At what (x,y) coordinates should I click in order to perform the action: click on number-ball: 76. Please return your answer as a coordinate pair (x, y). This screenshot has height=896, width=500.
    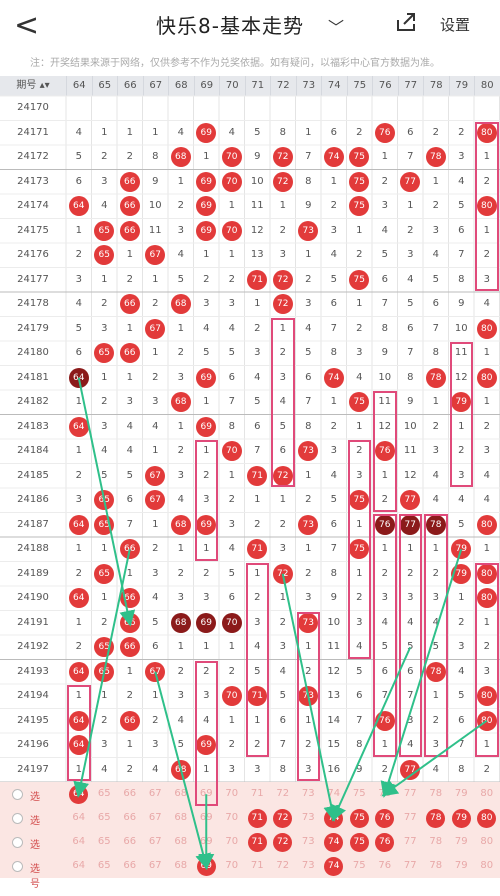
    Looking at the image, I should click on (384, 451).